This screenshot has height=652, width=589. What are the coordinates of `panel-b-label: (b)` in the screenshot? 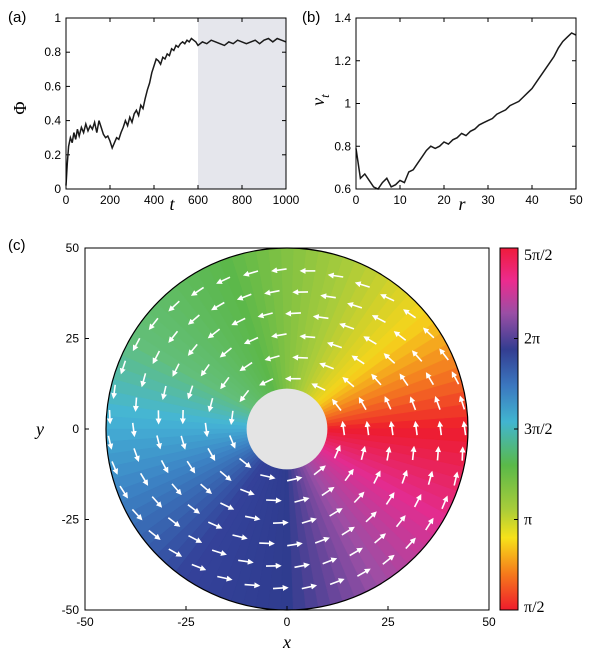 It's located at (311, 17).